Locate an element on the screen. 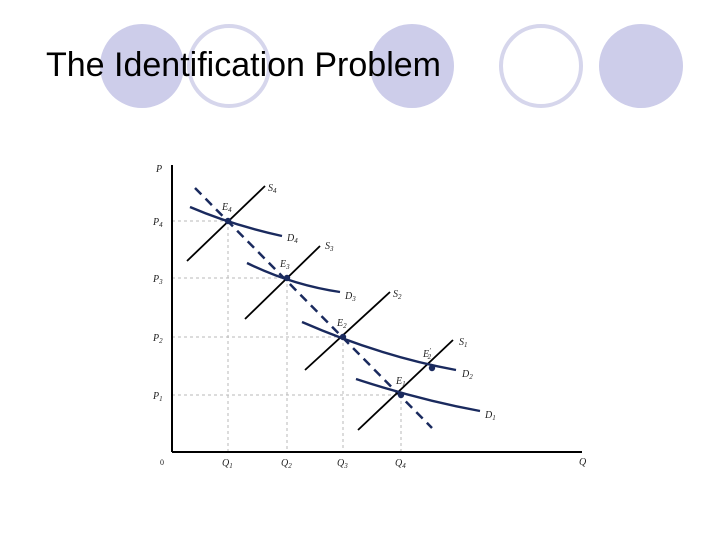 This screenshot has width=720, height=540. price-label-p4: P4 is located at coordinates (157, 223).